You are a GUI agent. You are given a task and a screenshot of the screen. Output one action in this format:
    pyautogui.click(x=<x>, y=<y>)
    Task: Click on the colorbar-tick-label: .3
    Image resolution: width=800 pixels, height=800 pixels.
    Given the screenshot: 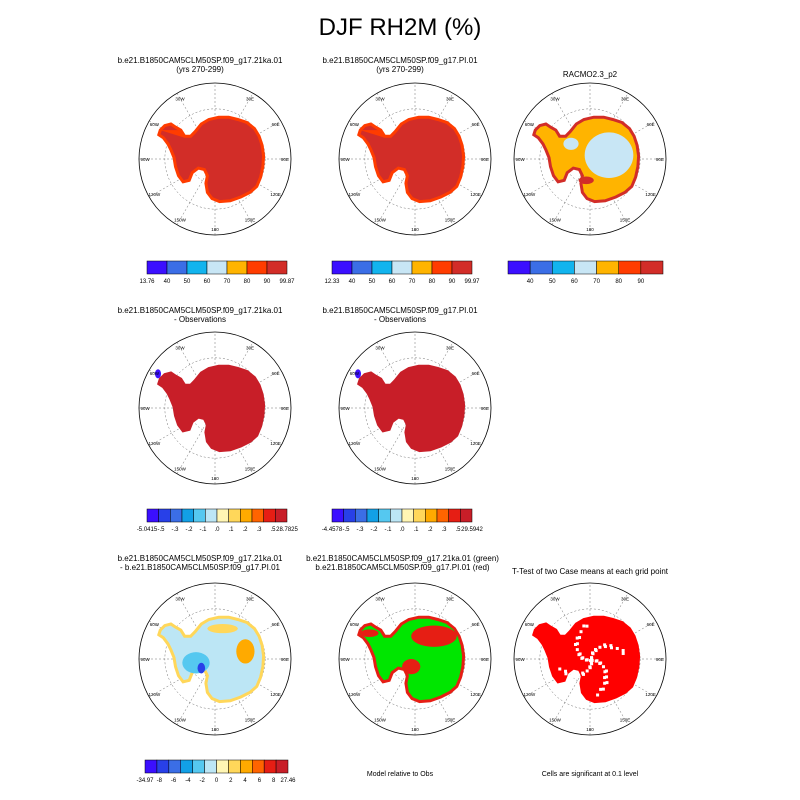 What is the action you would take?
    pyautogui.click(x=444, y=530)
    